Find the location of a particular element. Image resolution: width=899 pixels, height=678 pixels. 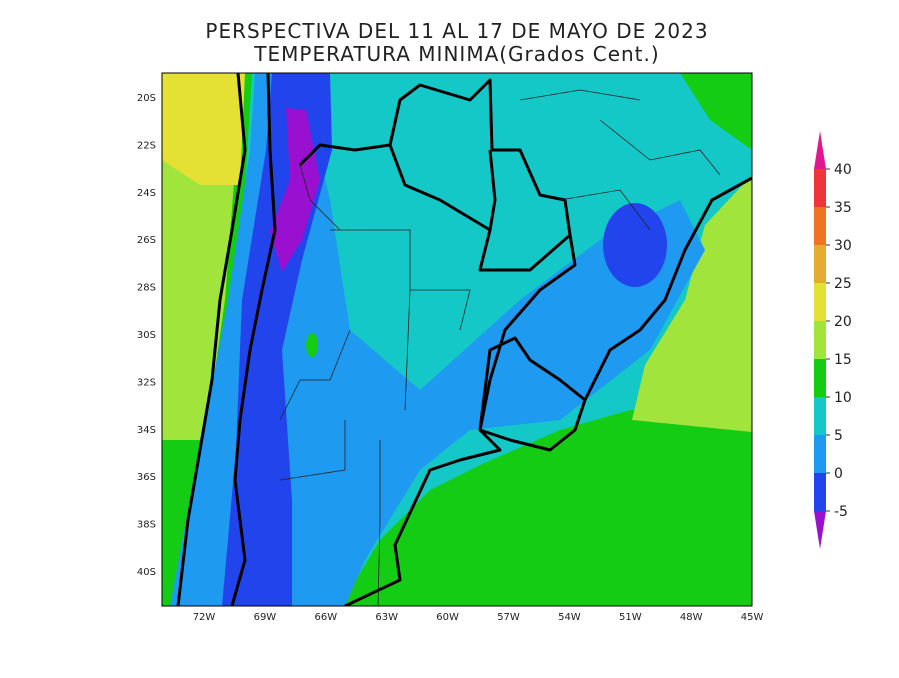

lon-label: 48W is located at coordinates (691, 617).